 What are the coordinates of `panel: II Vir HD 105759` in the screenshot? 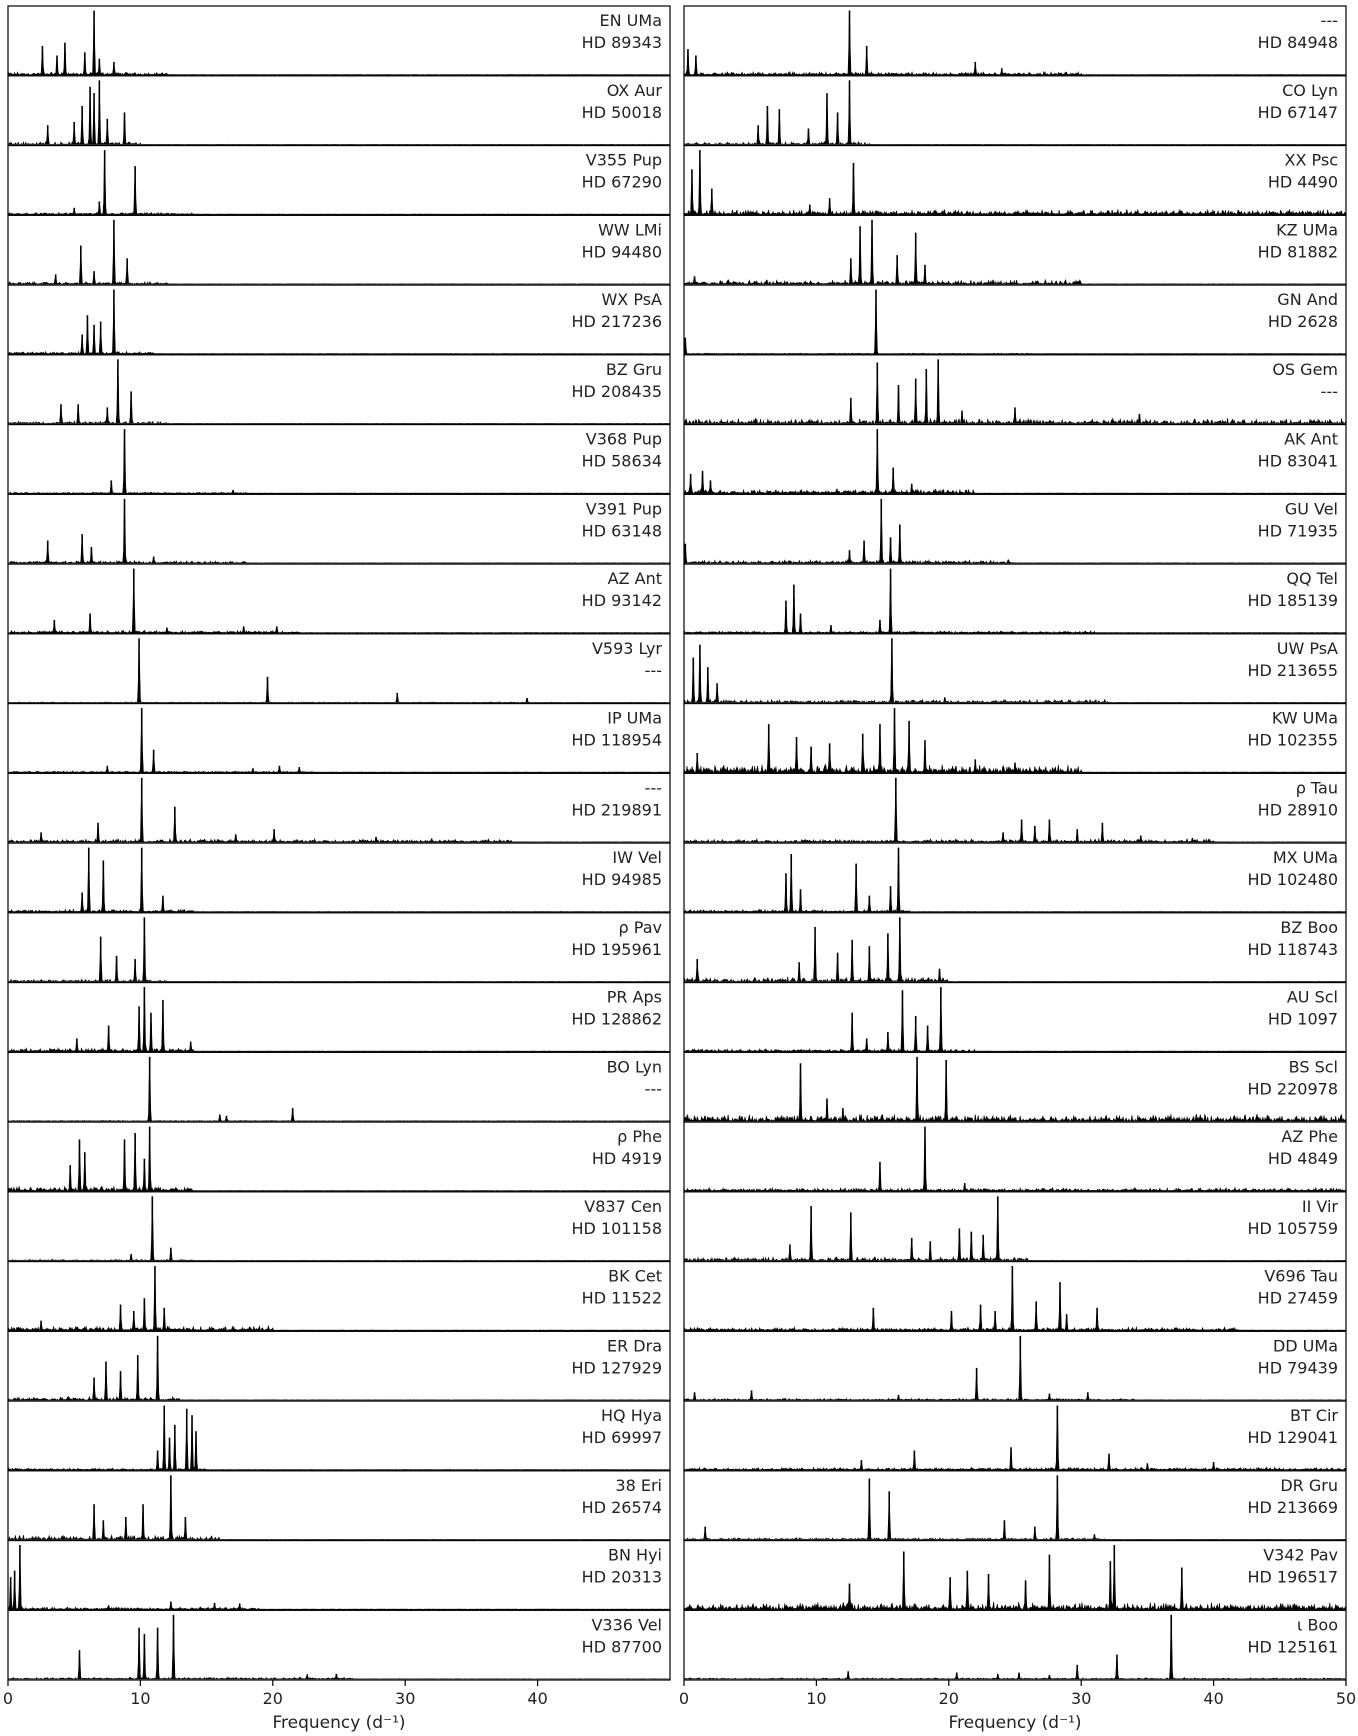 It's located at (1015, 1227).